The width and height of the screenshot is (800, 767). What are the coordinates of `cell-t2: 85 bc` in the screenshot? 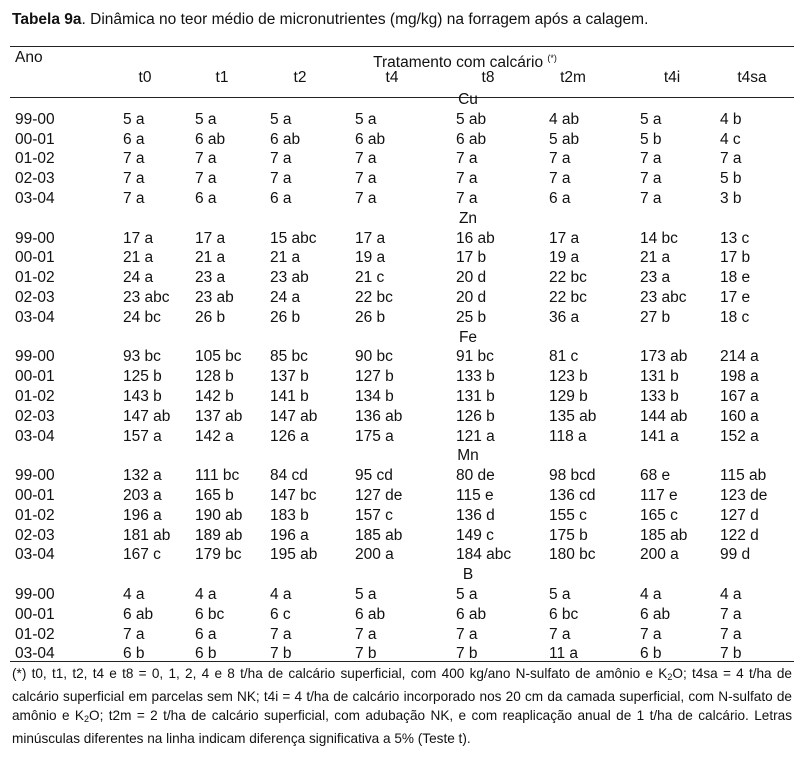 It's located at (289, 357).